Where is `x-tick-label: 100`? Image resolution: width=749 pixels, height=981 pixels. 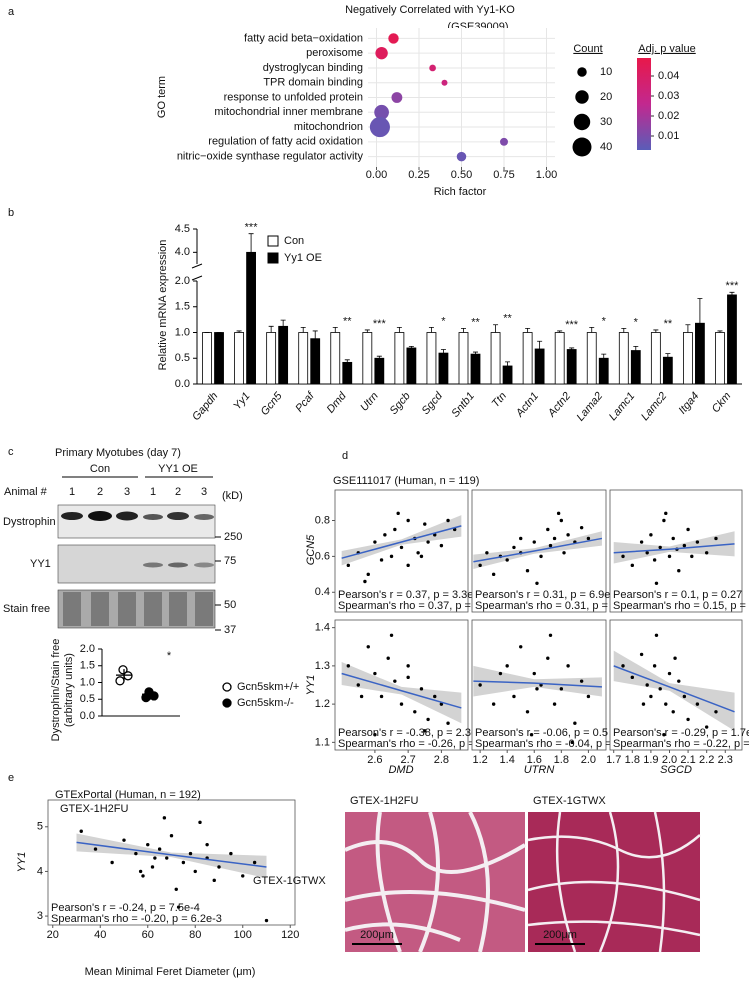
x-tick-label: 100 is located at coordinates (243, 935).